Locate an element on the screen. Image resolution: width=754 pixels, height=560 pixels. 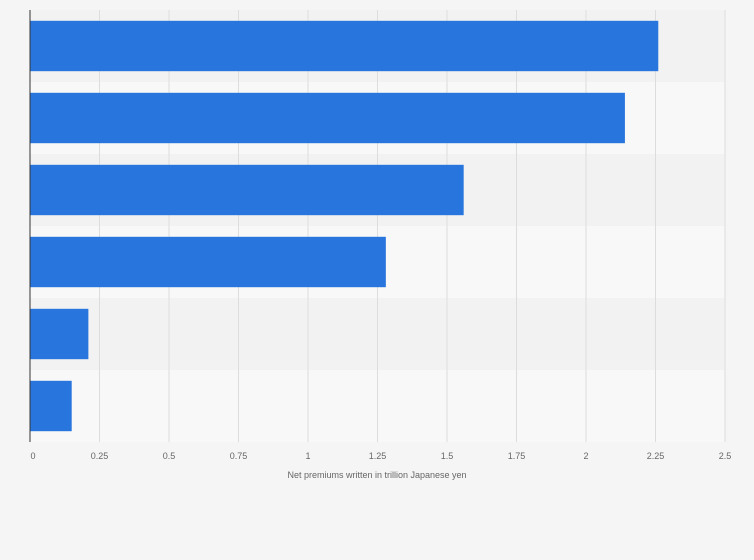
x-tick-label: 1.5 is located at coordinates (447, 456).